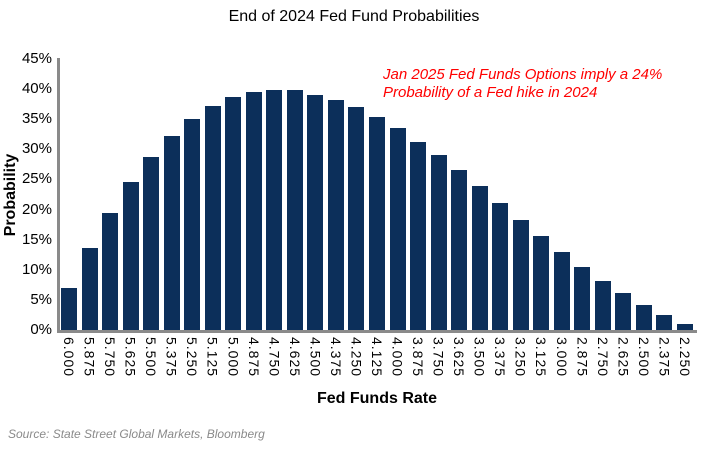 The image size is (708, 449). I want to click on bar-3.250, so click(520, 274).